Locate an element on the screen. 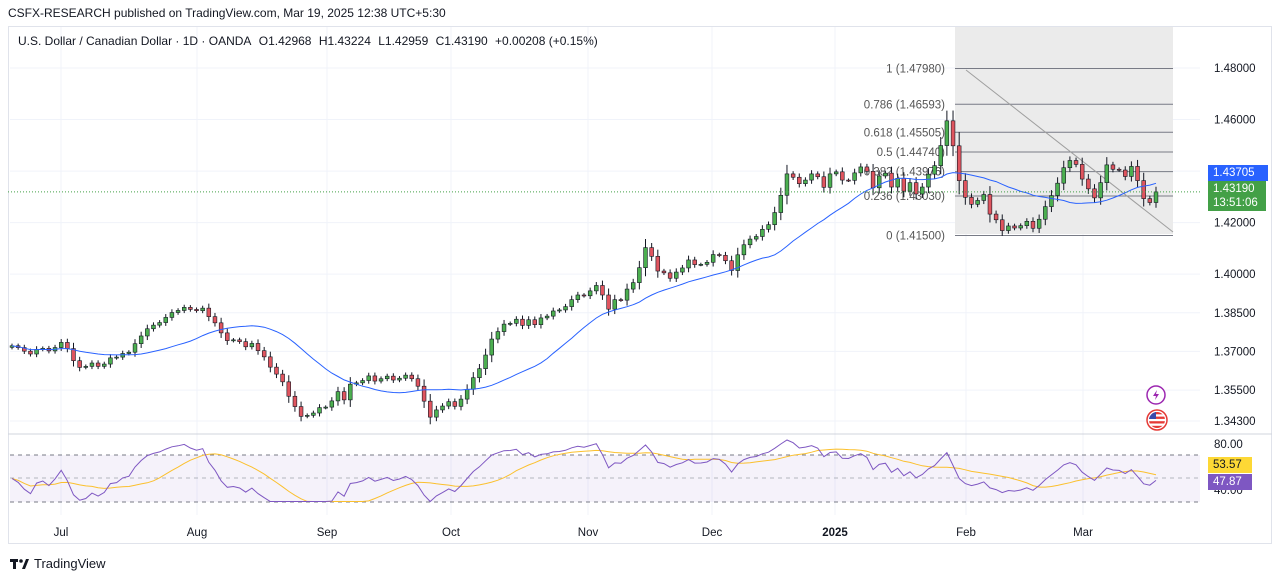 The width and height of the screenshot is (1281, 581). tradingview-brand: TradingView is located at coordinates (58, 563).